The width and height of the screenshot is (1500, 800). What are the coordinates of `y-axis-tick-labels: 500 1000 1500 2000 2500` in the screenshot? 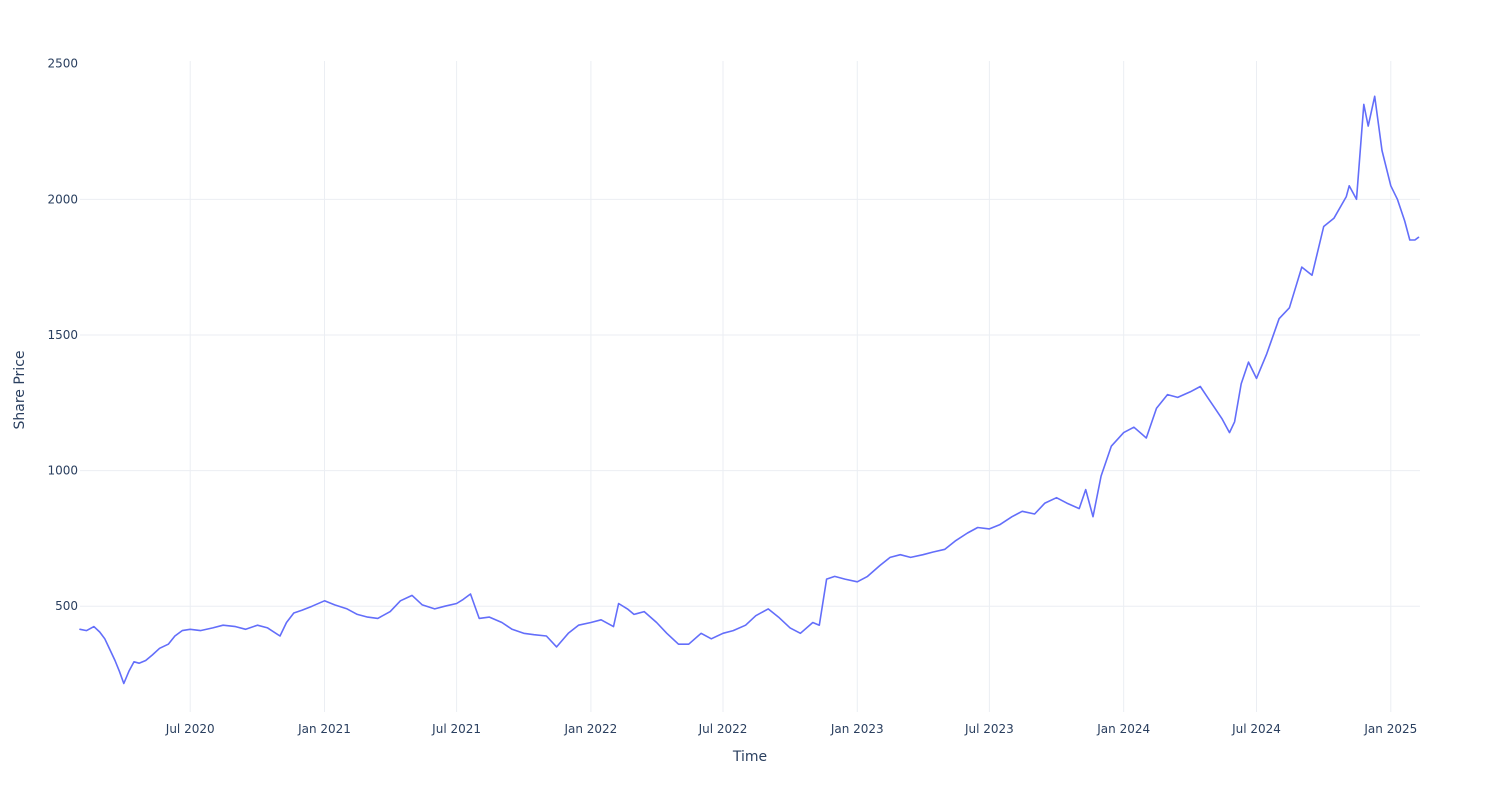 It's located at (62, 335).